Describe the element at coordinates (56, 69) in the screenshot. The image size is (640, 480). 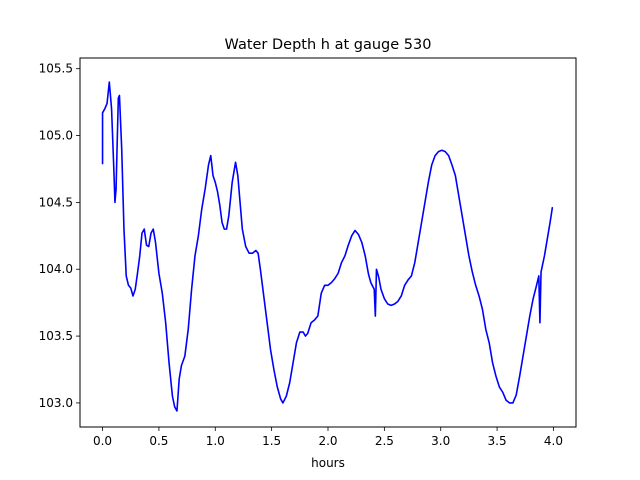
I see `y-tick-label: 105.5` at that location.